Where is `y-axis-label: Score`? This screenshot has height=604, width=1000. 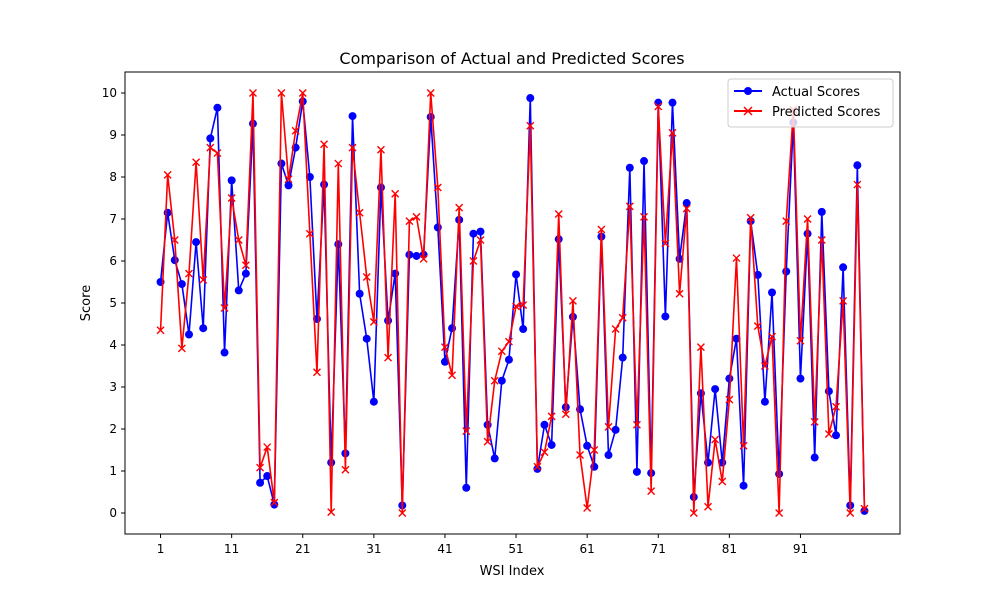 y-axis-label: Score is located at coordinates (86, 303).